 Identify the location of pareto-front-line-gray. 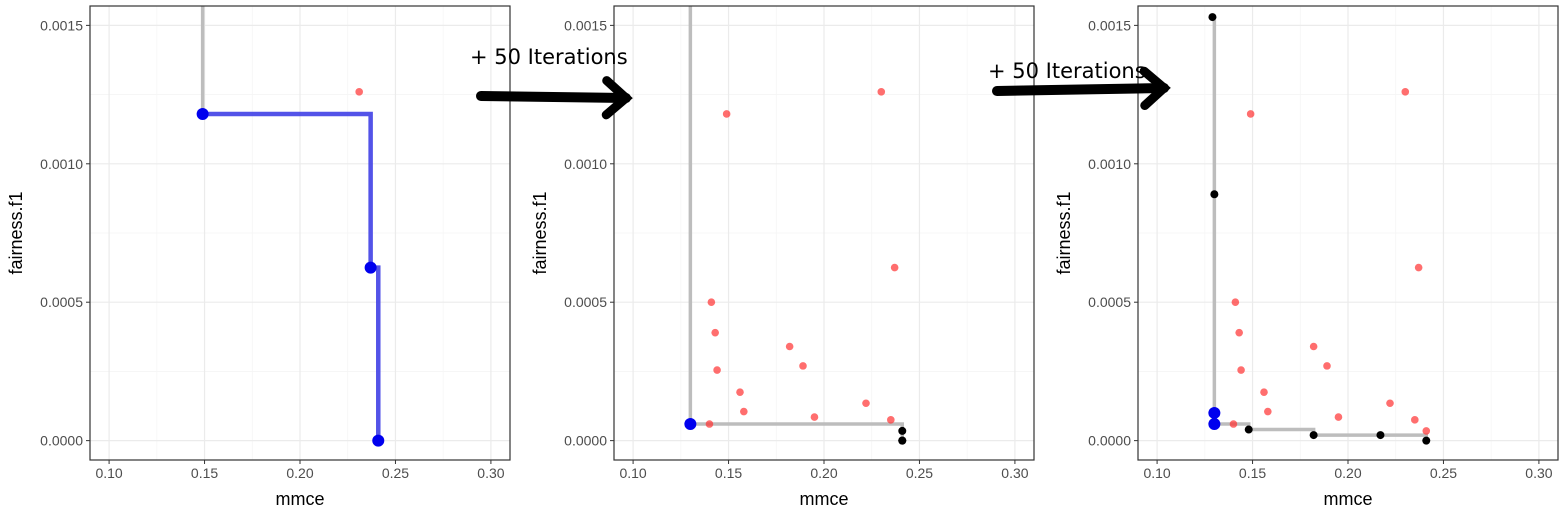
(1320, 230).